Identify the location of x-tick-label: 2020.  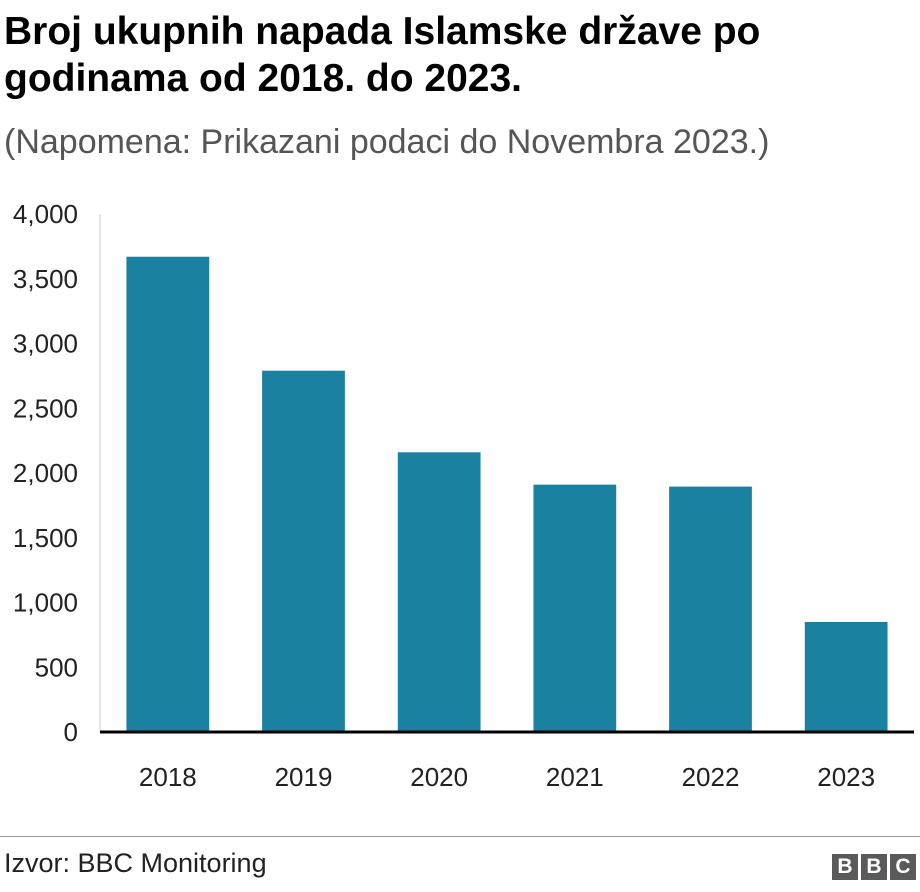
(439, 777).